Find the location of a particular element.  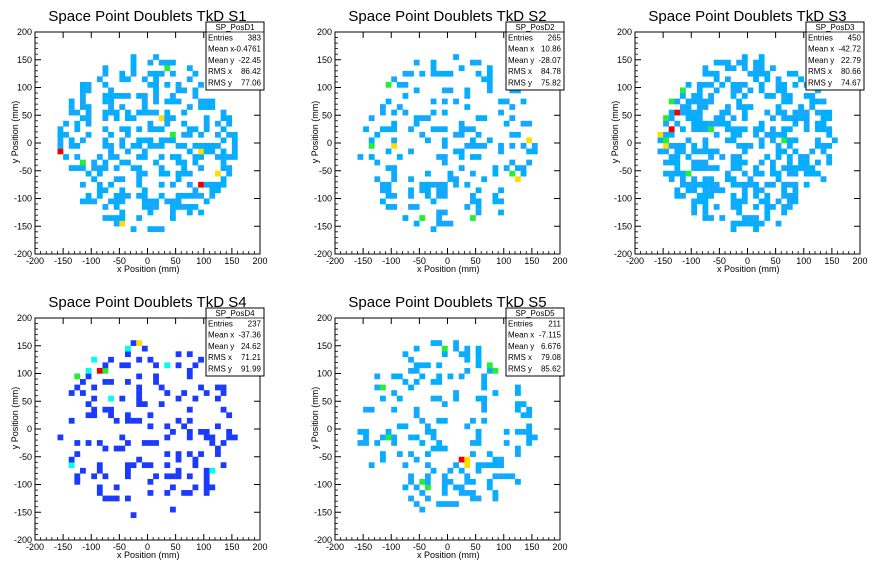

x-tick-label: 50 is located at coordinates (176, 261).